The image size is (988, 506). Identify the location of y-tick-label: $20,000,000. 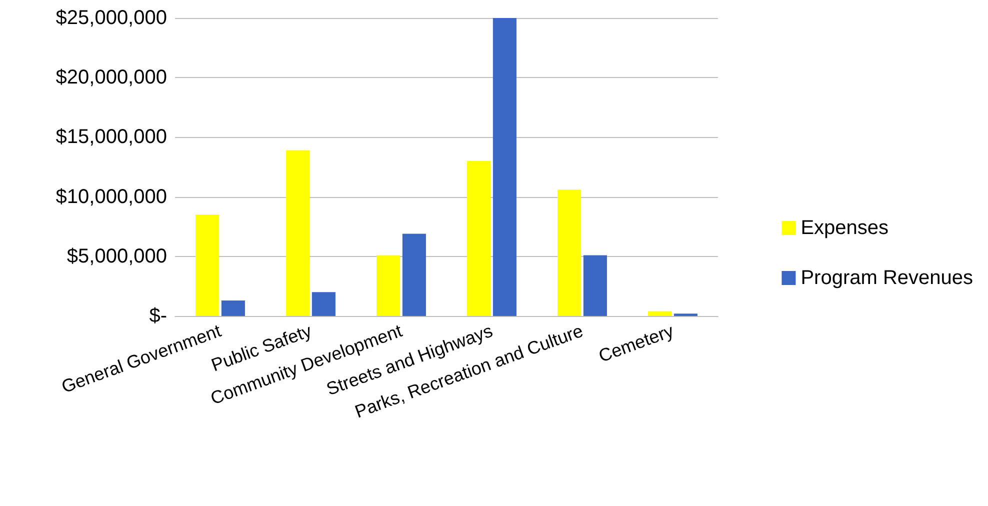
(111, 77).